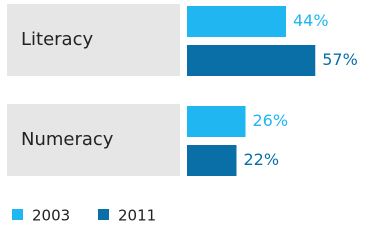 This screenshot has height=240, width=370. What do you see at coordinates (262, 159) in the screenshot?
I see `value-label: 22%` at bounding box center [262, 159].